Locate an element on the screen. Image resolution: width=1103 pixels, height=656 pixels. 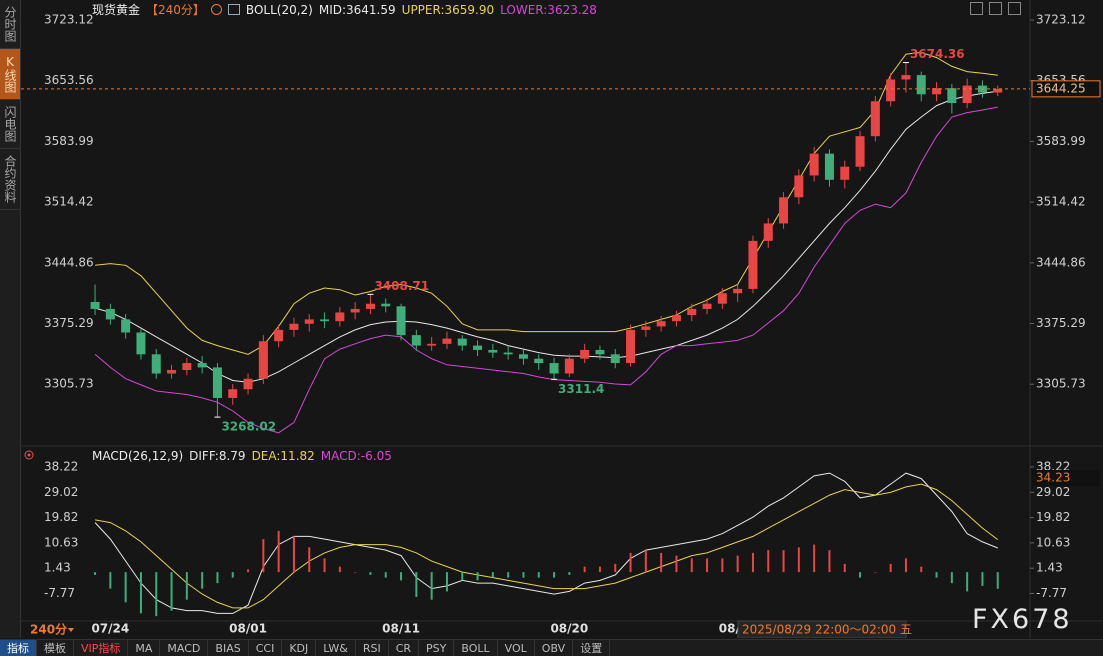
y-tick-label: 29.02 is located at coordinates (61, 492).